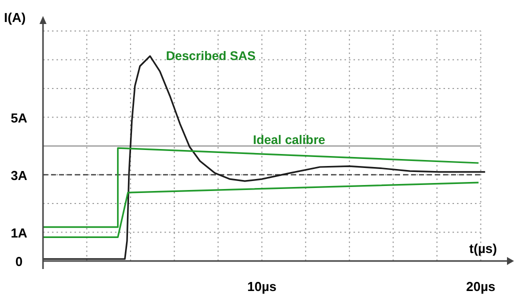 The image size is (515, 302). What do you see at coordinates (19, 118) in the screenshot?
I see `y-tick-label: 5A` at bounding box center [19, 118].